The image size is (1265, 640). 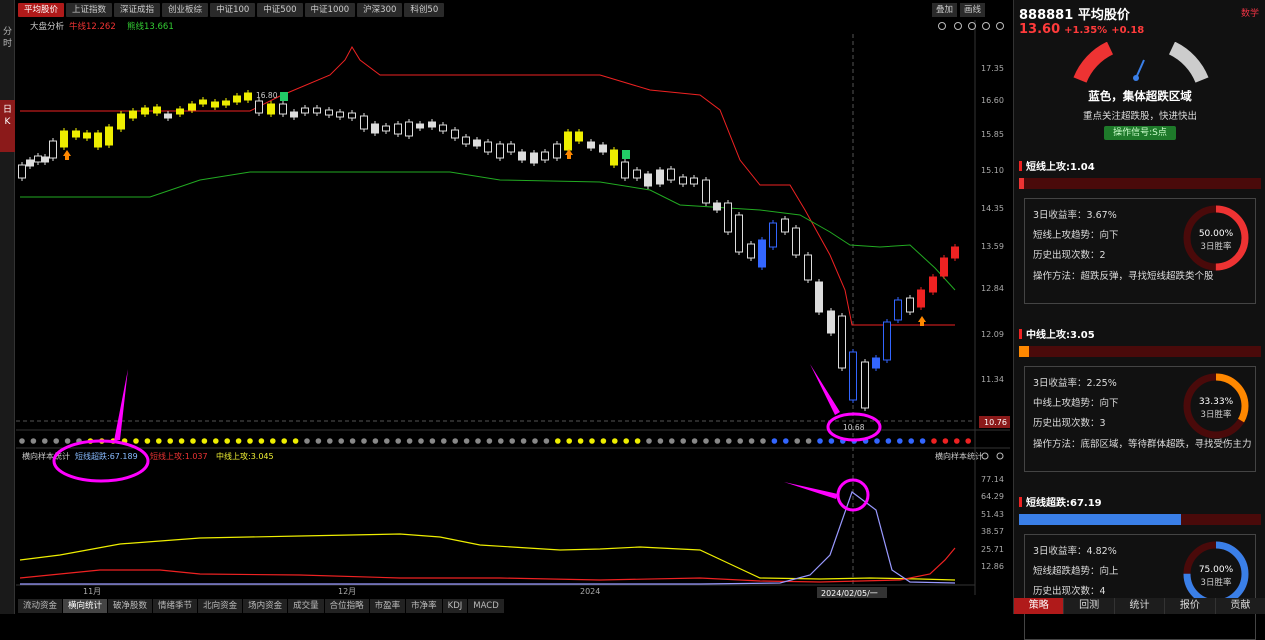 What do you see at coordinates (1240, 606) in the screenshot?
I see `right-tab-4: 贡献` at bounding box center [1240, 606].